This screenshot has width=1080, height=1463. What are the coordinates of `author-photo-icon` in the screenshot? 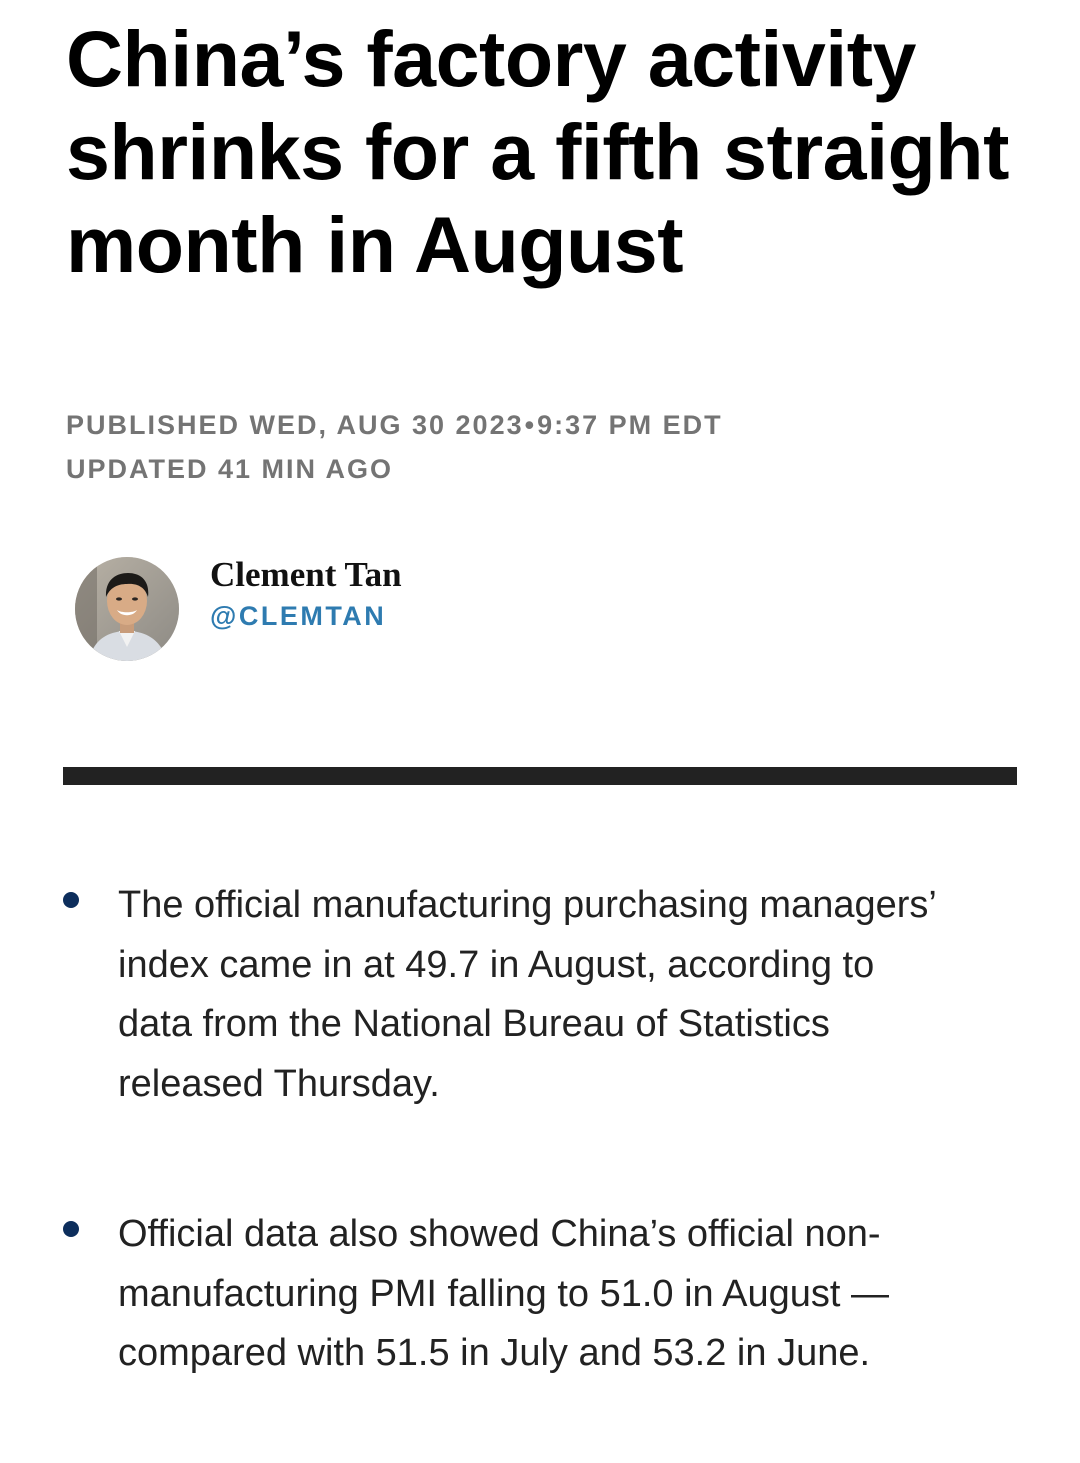 It's located at (127, 609).